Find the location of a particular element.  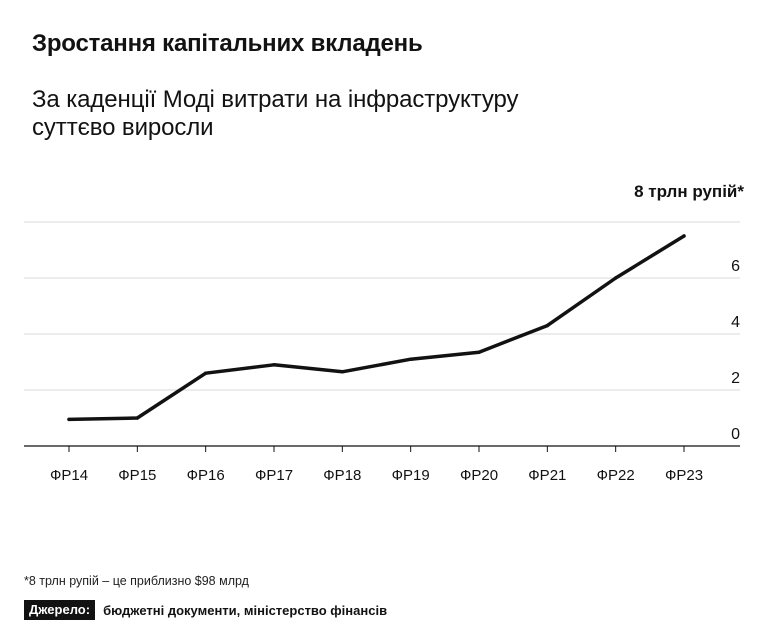

x-tick-label: ФР15 is located at coordinates (137, 475).